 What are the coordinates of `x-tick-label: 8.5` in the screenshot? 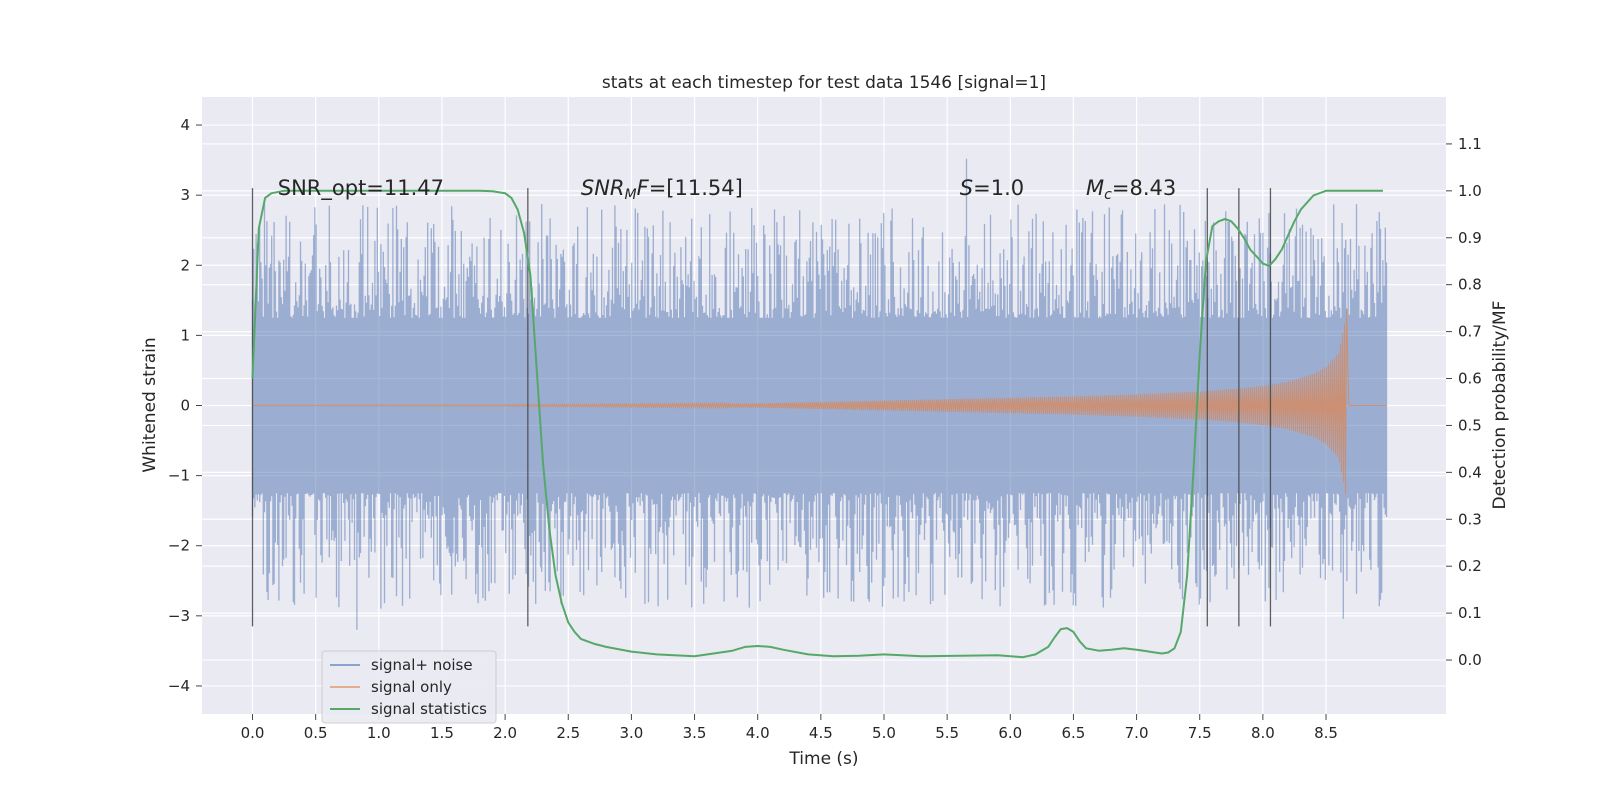 It's located at (1326, 733).